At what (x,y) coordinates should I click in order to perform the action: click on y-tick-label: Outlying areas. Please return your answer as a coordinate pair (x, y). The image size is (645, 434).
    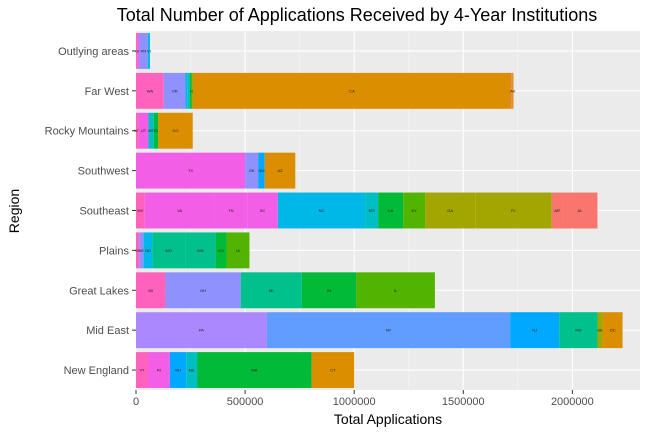
    Looking at the image, I should click on (93, 52).